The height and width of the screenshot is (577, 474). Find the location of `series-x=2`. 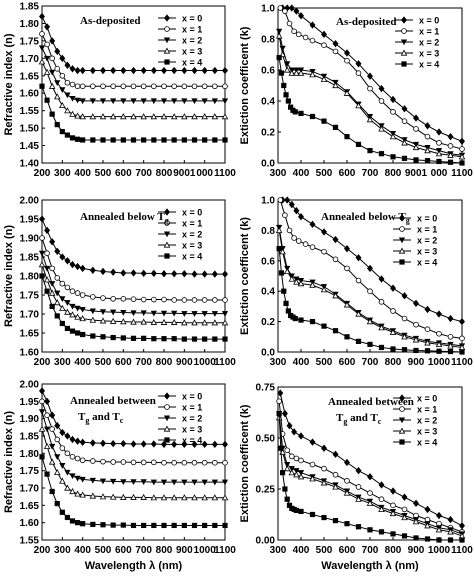

series-x=2 is located at coordinates (371, 287).